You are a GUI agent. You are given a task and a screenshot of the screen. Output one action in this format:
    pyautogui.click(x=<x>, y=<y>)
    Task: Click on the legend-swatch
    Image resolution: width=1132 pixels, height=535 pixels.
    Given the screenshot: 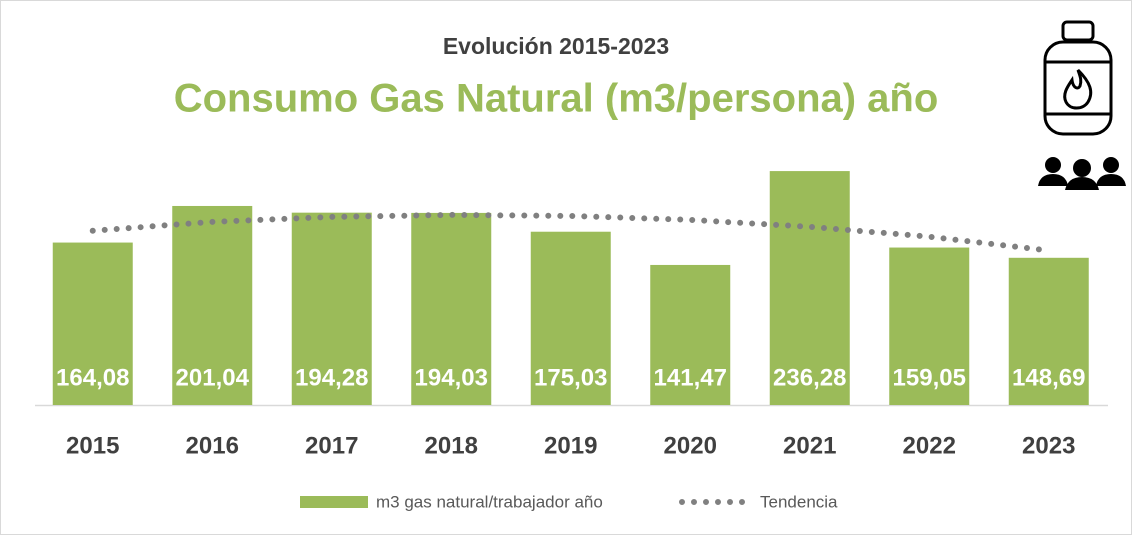 What is the action you would take?
    pyautogui.click(x=334, y=502)
    